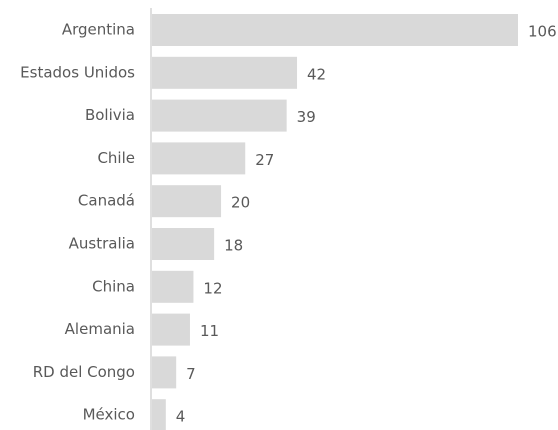  Describe the element at coordinates (109, 415) in the screenshot. I see `category-label: México` at that location.